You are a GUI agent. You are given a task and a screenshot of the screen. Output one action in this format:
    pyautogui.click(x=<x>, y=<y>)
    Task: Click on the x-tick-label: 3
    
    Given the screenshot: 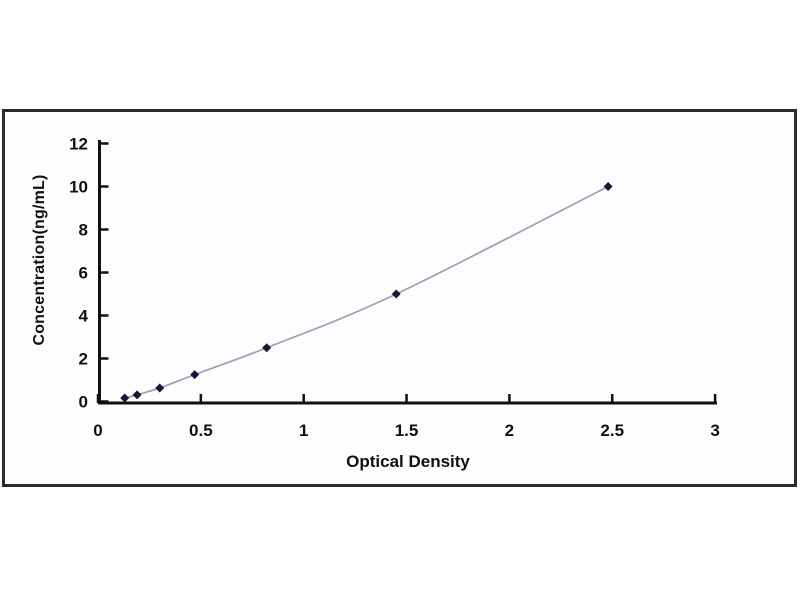 What is the action you would take?
    pyautogui.click(x=714, y=430)
    